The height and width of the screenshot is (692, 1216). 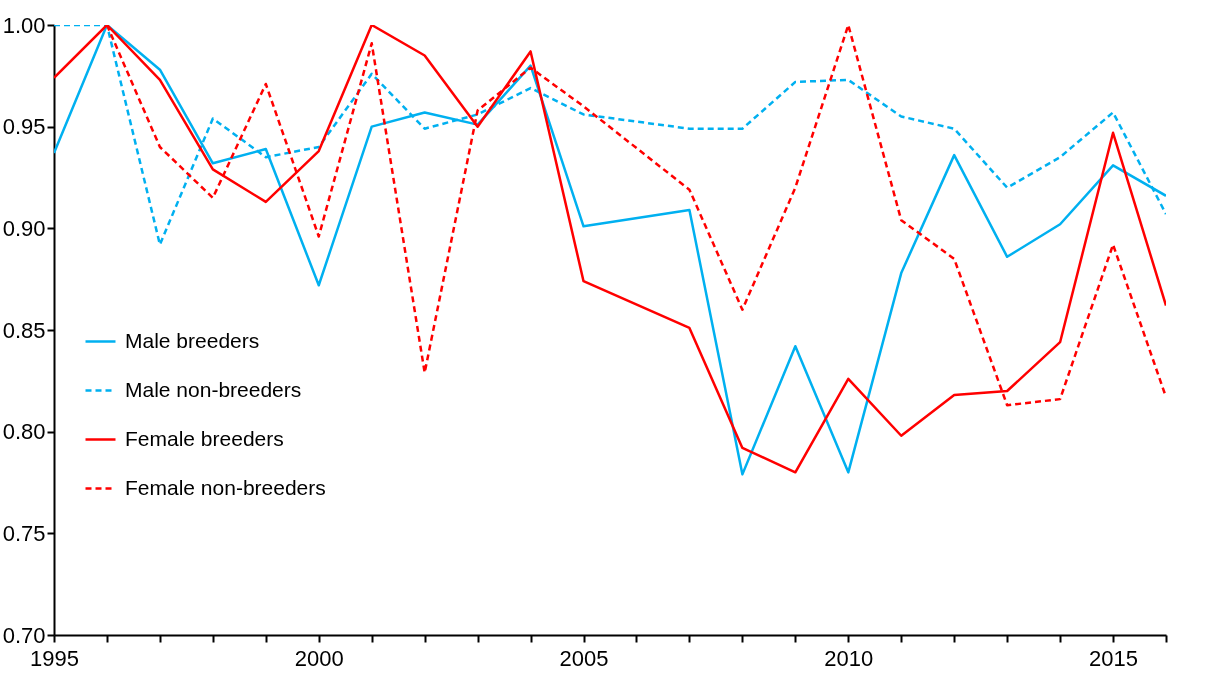 What do you see at coordinates (54, 658) in the screenshot?
I see `x-tick-label: 1995` at bounding box center [54, 658].